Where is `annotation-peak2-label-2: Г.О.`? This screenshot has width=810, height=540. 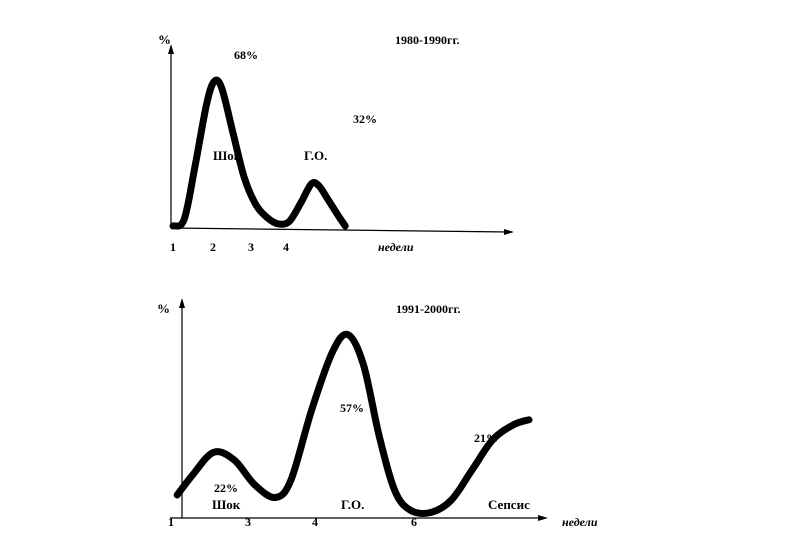
annotation-peak2-label-2: Г.О. is located at coordinates (352, 504).